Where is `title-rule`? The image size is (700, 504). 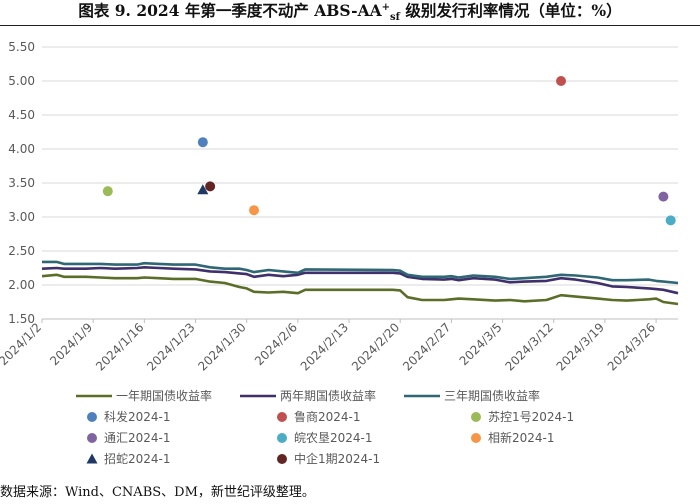
title-rule is located at coordinates (350, 25).